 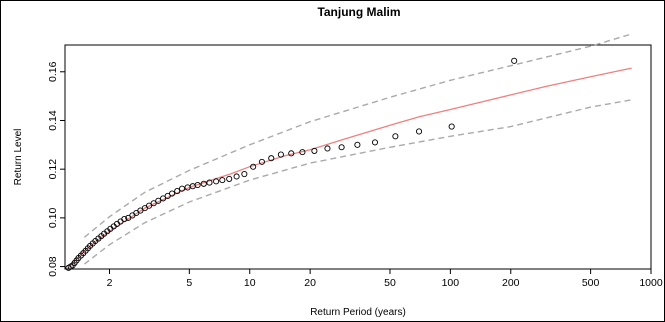 What do you see at coordinates (358, 312) in the screenshot?
I see `x-axis-label: Return Period (years)` at bounding box center [358, 312].